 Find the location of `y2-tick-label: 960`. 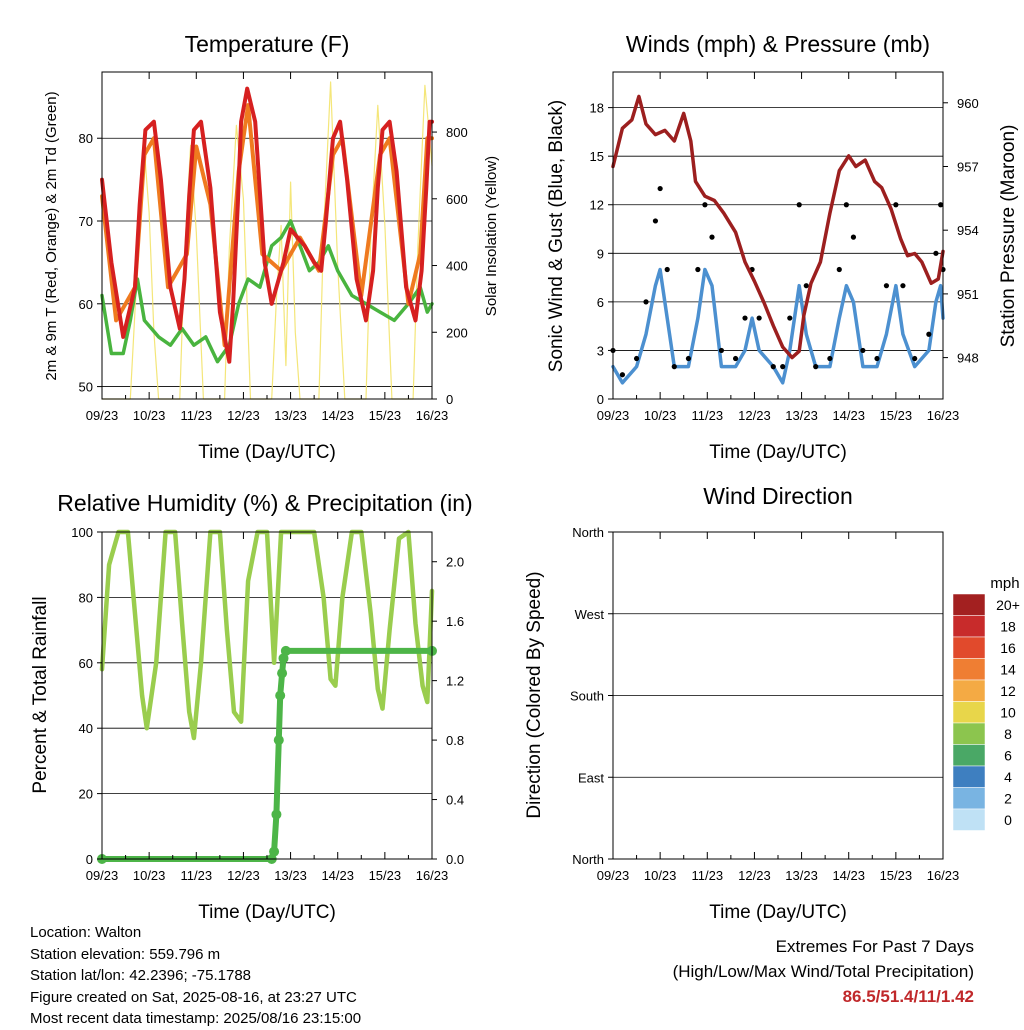

y2-tick-label: 960 is located at coordinates (968, 103).